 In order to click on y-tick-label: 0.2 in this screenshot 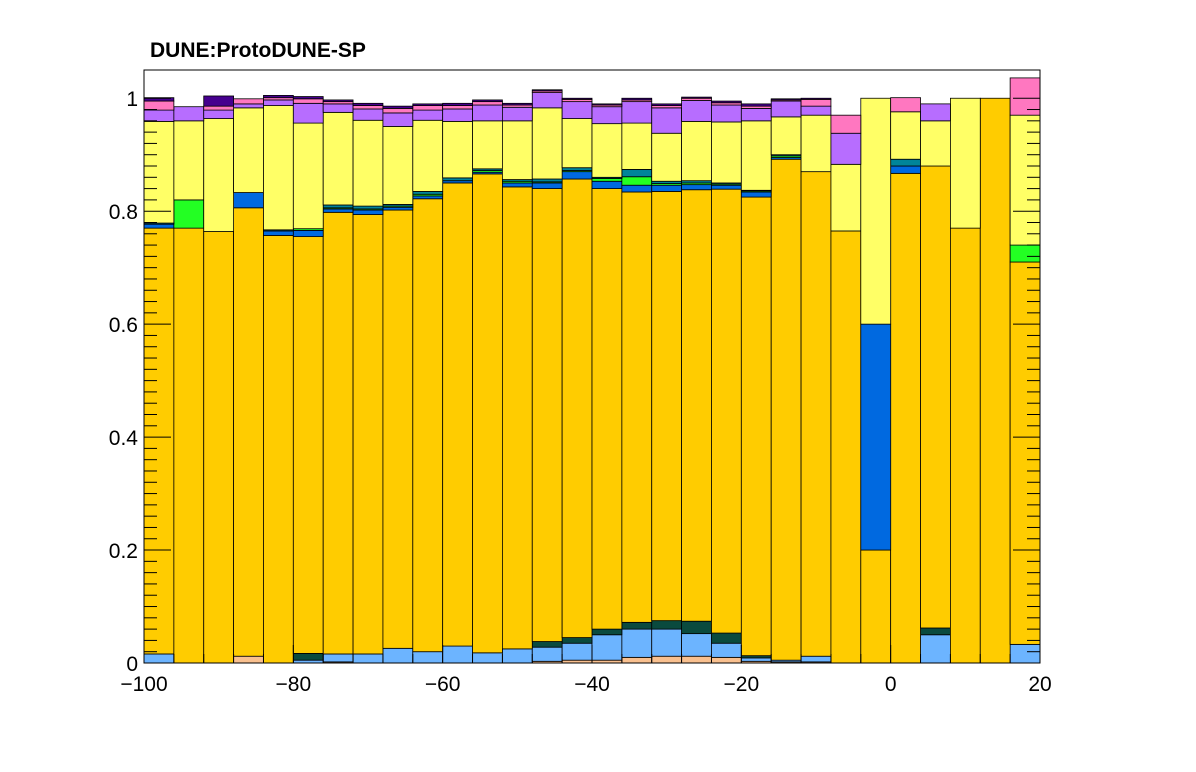, I will do `click(123, 551)`.